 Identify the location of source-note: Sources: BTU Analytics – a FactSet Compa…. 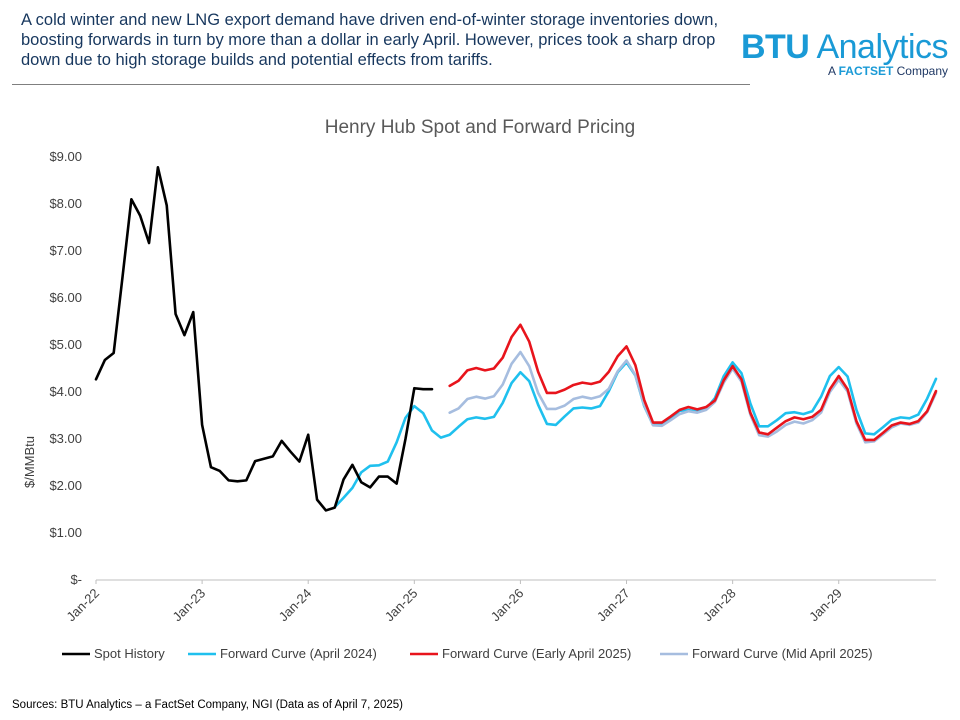
(207, 705).